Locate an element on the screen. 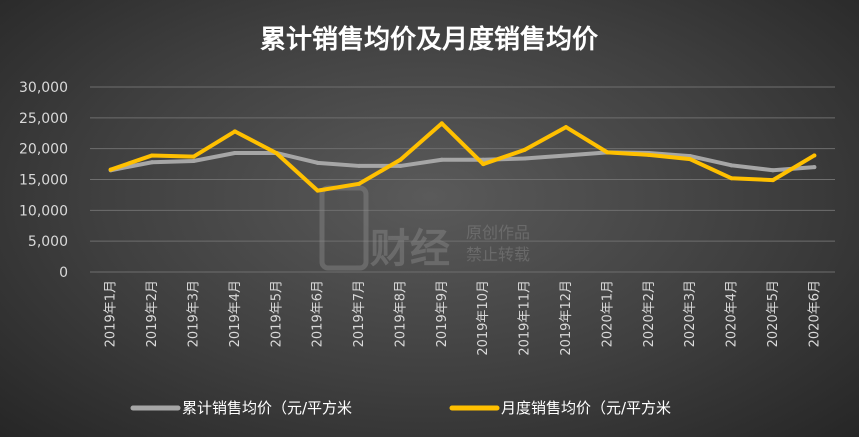 The image size is (859, 437). x-tick-label: 2020年4月 is located at coordinates (732, 313).